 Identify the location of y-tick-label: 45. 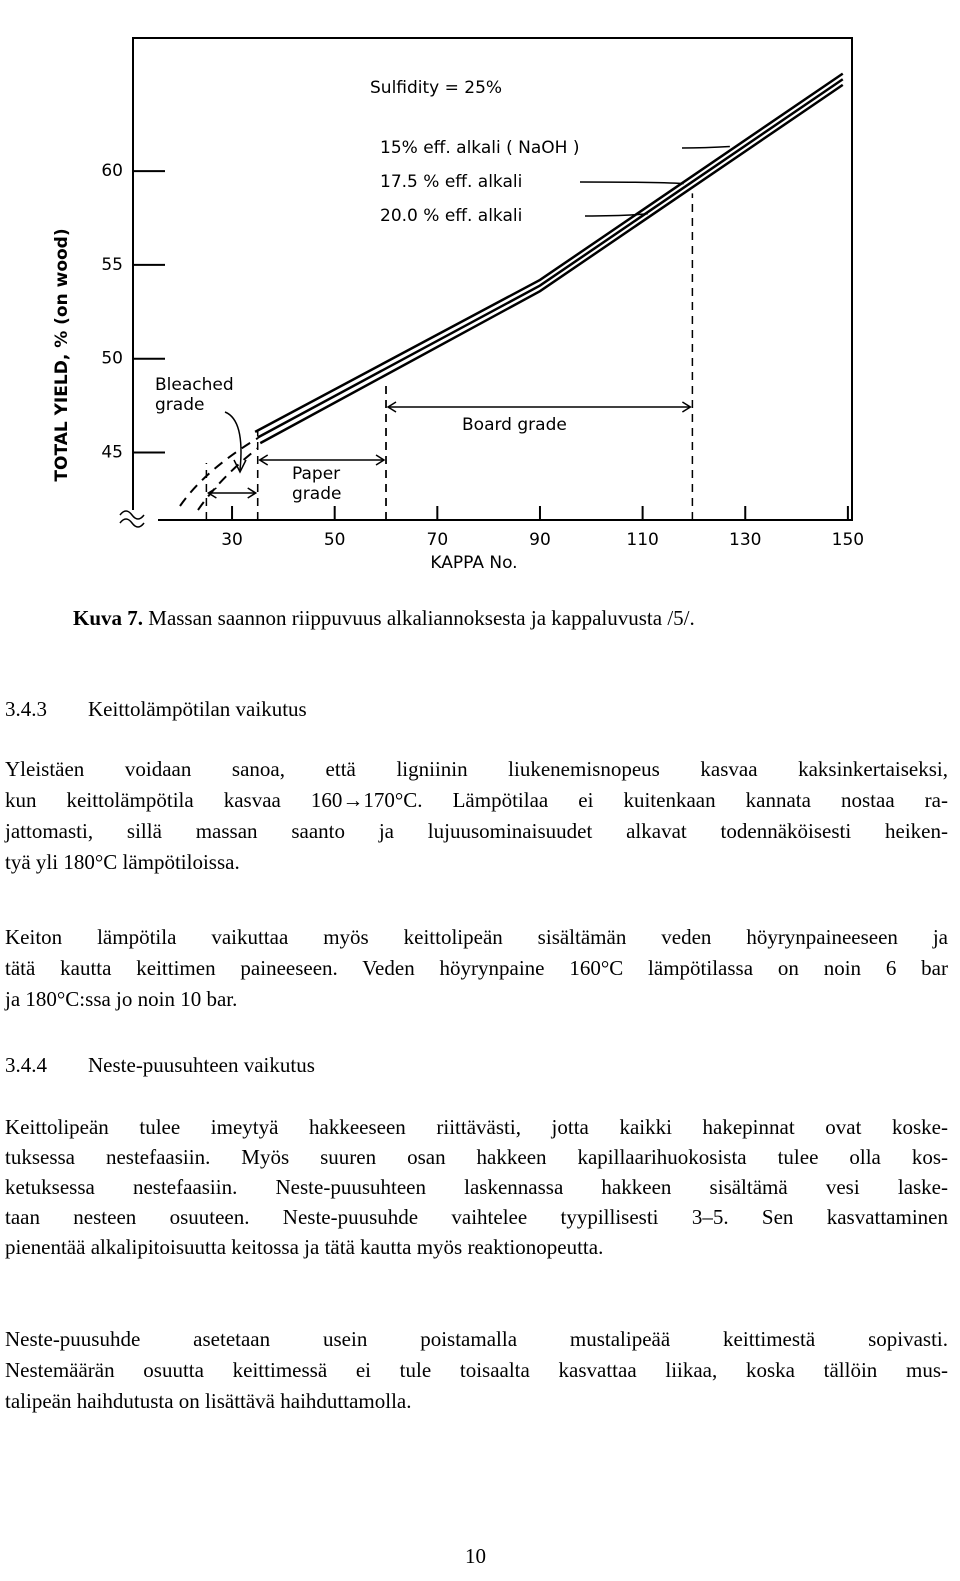
(112, 452).